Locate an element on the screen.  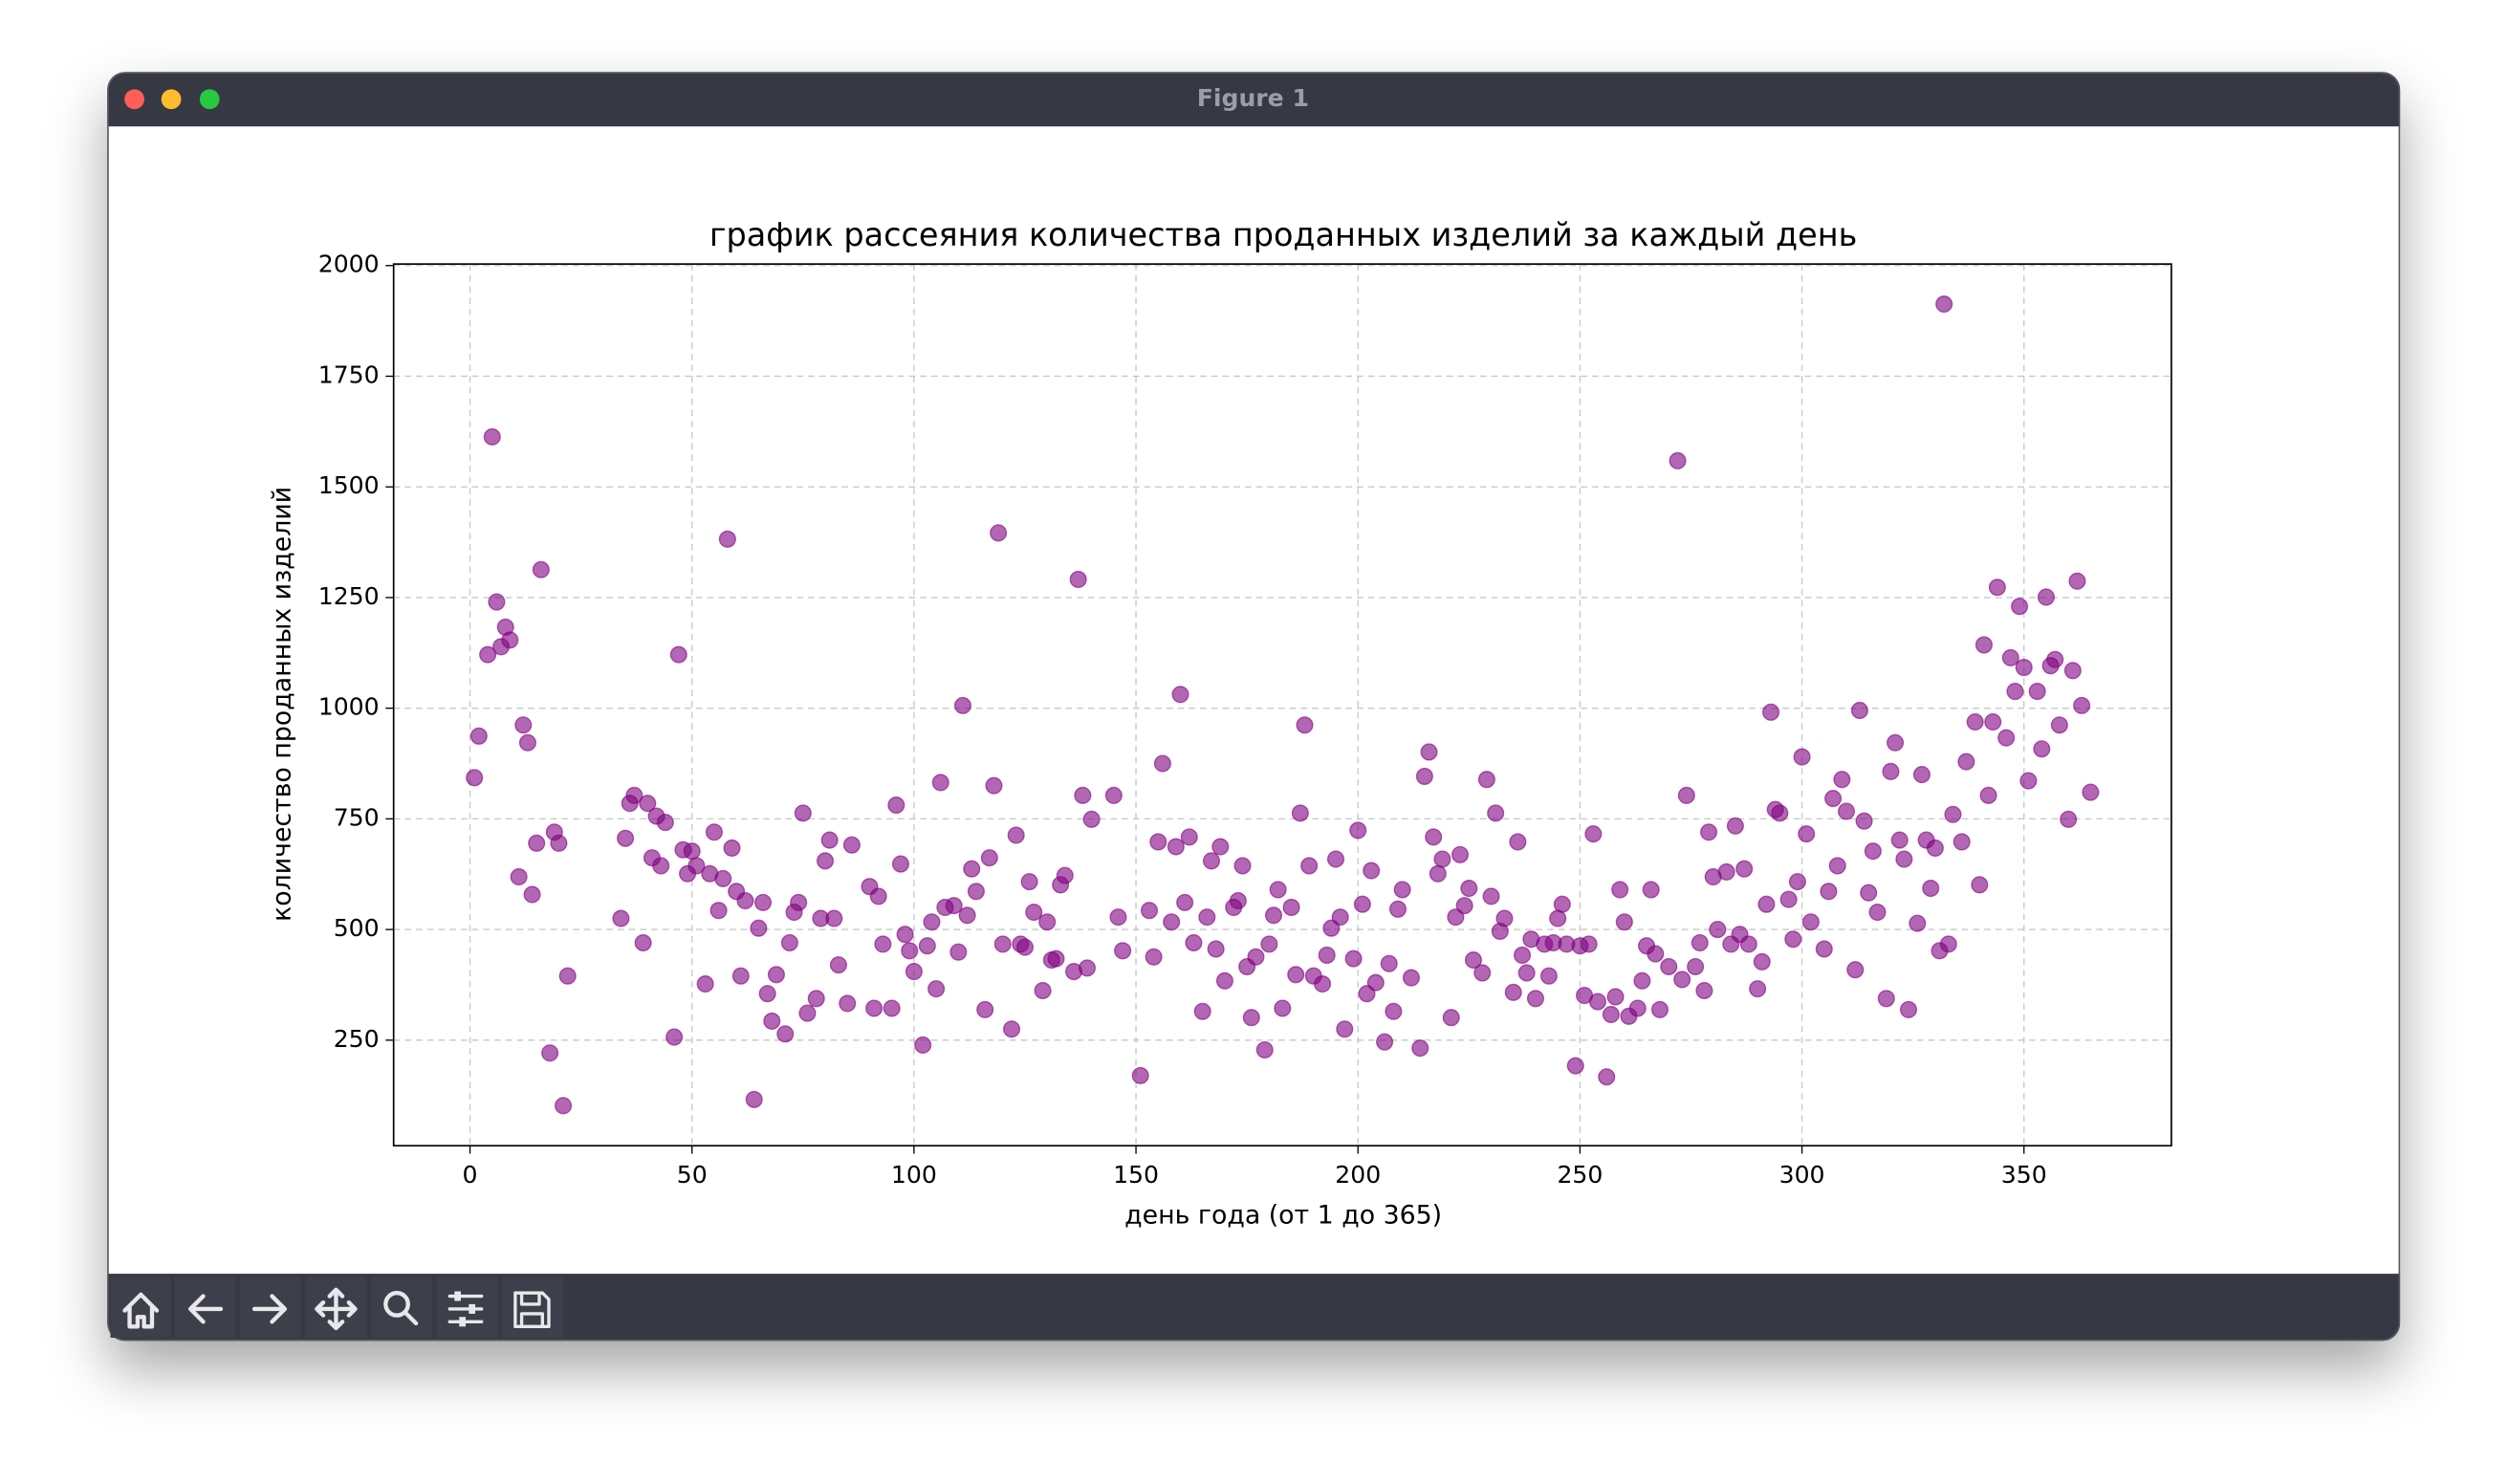
home-button is located at coordinates (141, 1308).